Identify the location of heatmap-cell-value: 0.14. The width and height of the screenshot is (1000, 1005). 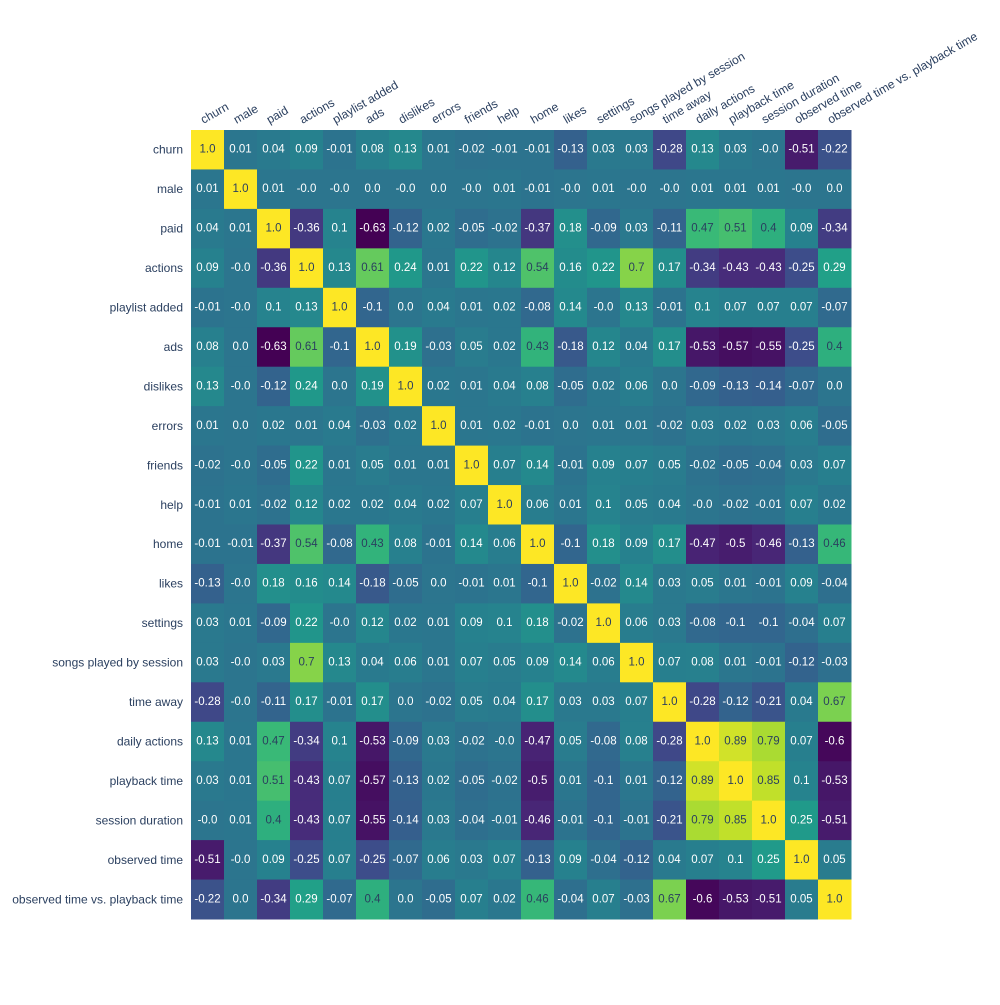
(339, 584).